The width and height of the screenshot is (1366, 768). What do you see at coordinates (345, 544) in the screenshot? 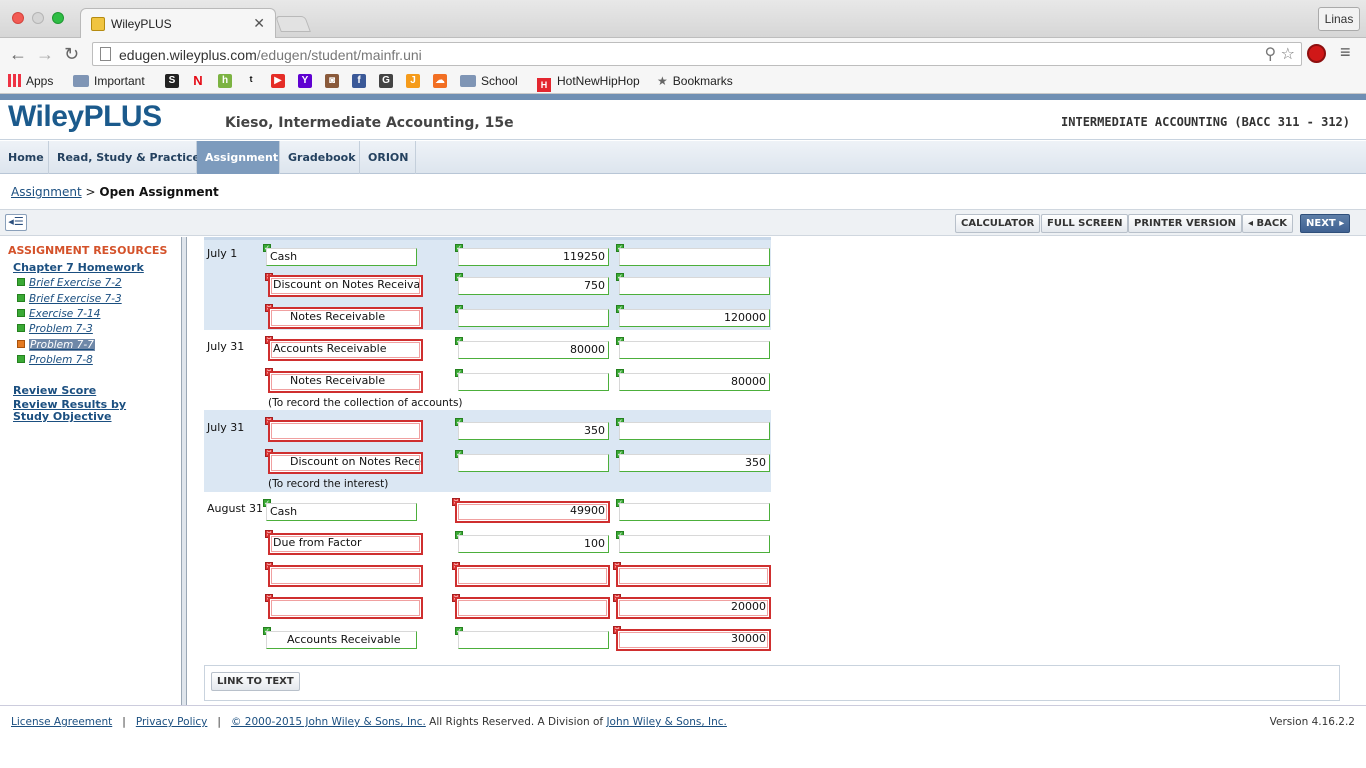
I see `account-field: Due from Factor` at bounding box center [345, 544].